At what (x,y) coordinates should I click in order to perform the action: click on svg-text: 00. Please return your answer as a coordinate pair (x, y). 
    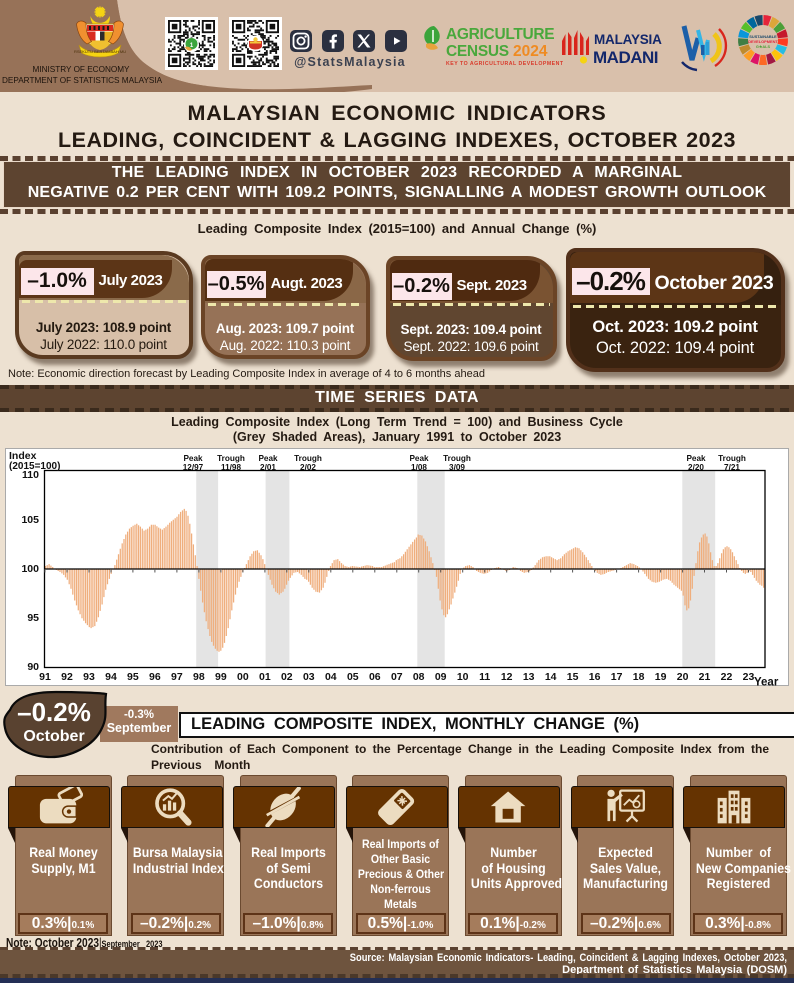
    Looking at the image, I should click on (243, 677).